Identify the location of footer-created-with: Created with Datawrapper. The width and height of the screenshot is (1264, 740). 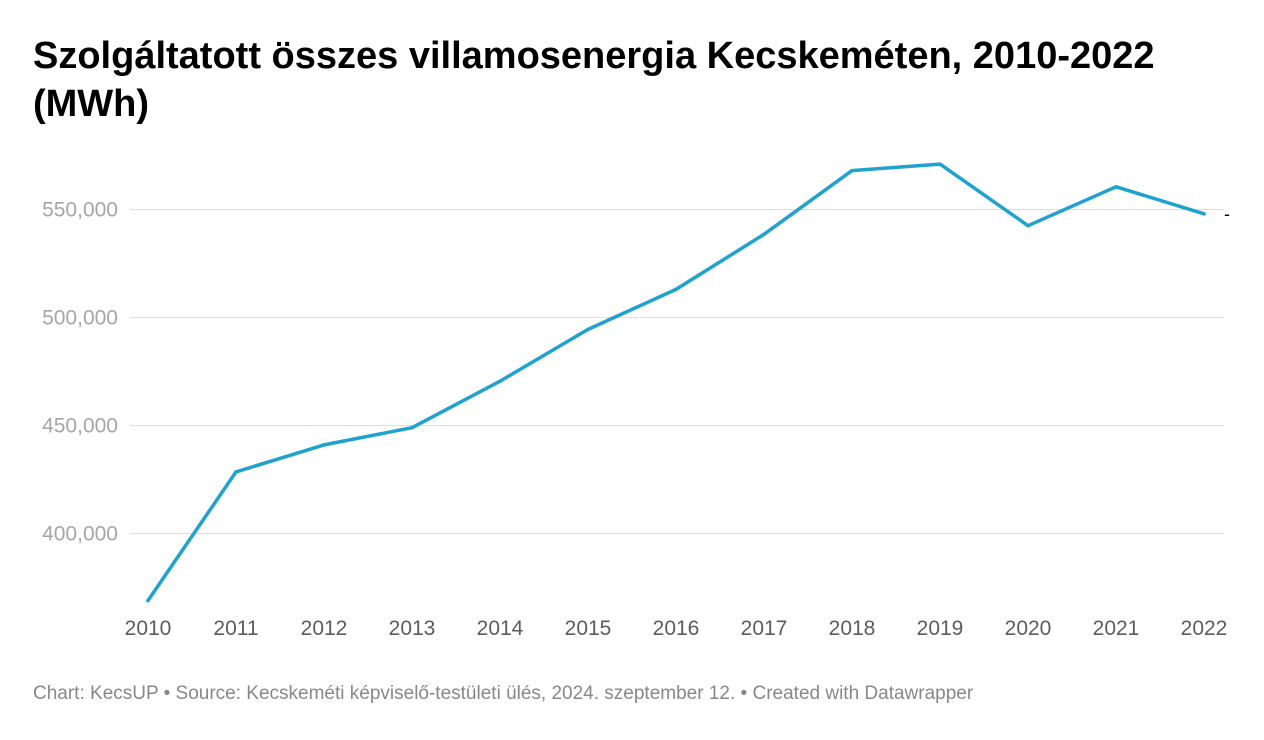
(863, 693).